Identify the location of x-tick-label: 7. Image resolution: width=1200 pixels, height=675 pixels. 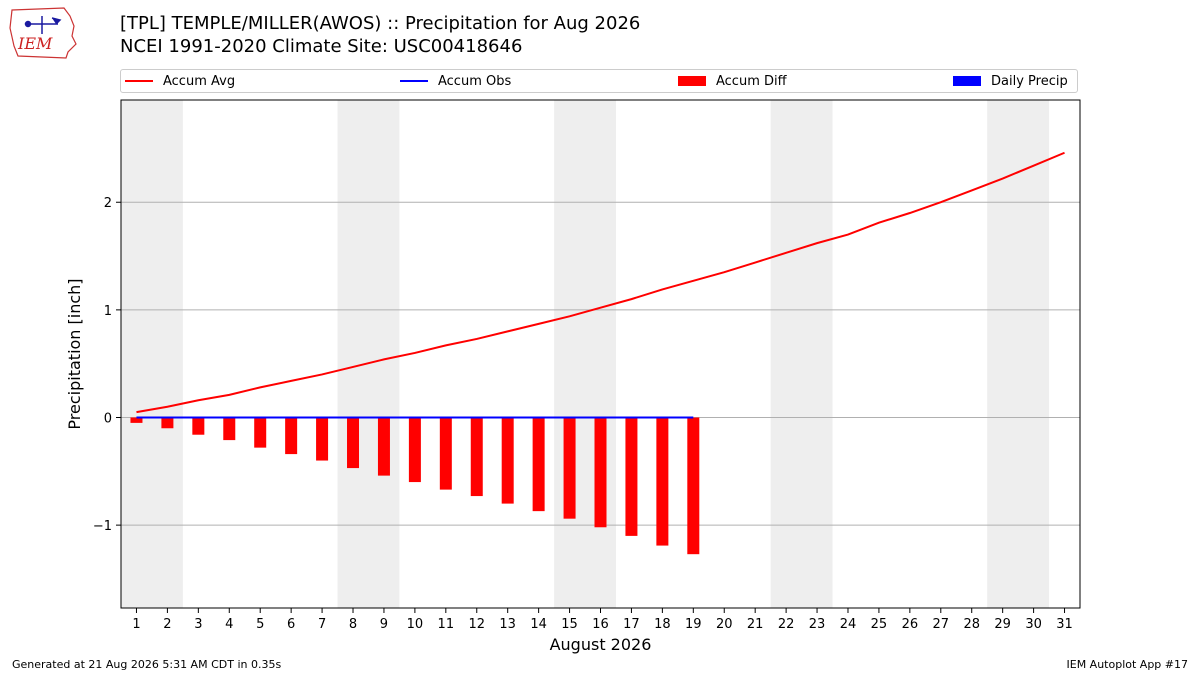
(322, 624).